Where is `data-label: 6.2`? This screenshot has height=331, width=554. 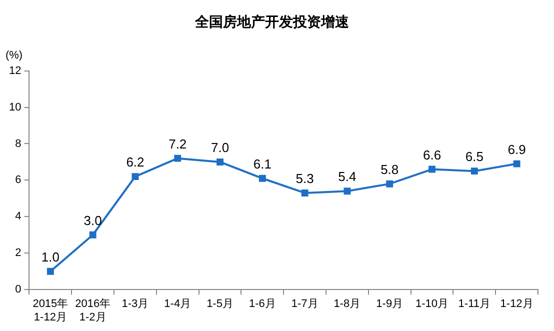 data-label: 6.2 is located at coordinates (135, 162).